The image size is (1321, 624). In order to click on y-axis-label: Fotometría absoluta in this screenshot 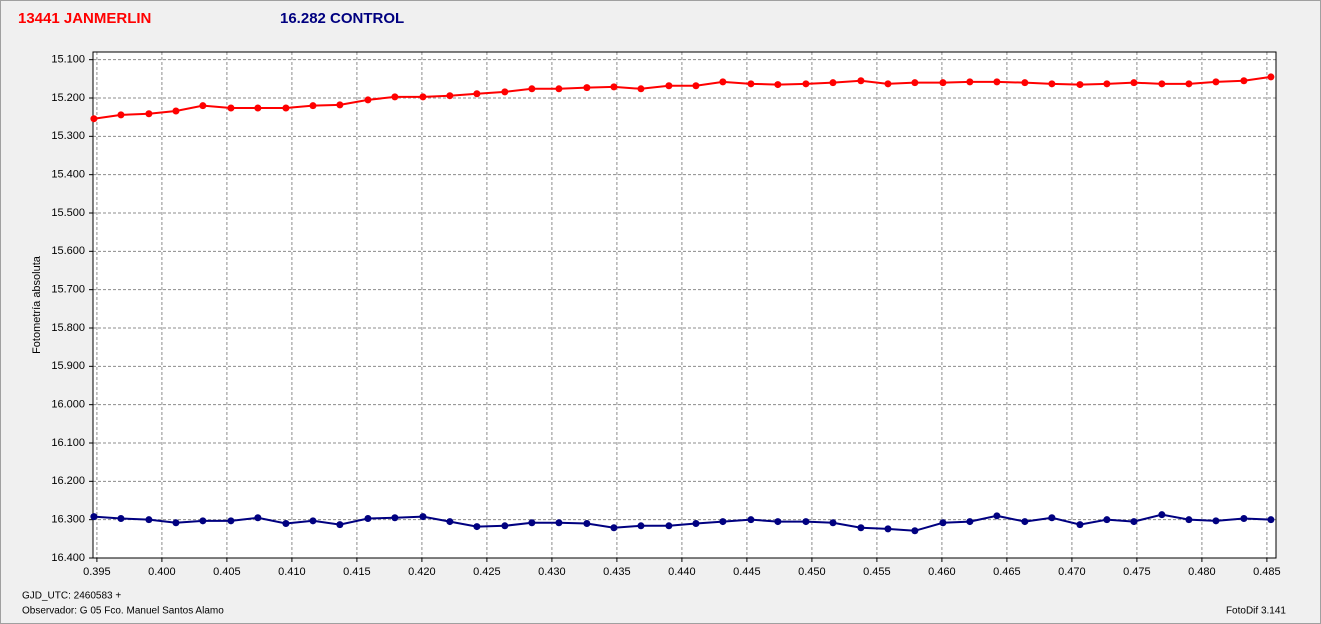, I will do `click(37, 304)`.